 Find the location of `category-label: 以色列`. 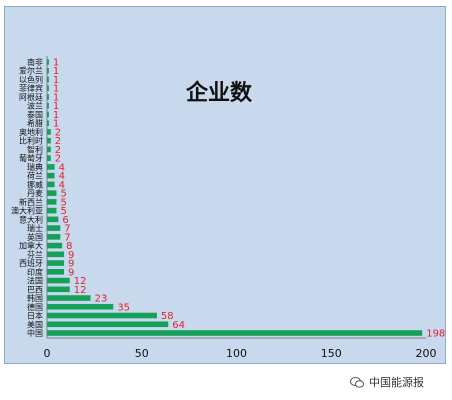

category-label: 以色列 is located at coordinates (31, 79).